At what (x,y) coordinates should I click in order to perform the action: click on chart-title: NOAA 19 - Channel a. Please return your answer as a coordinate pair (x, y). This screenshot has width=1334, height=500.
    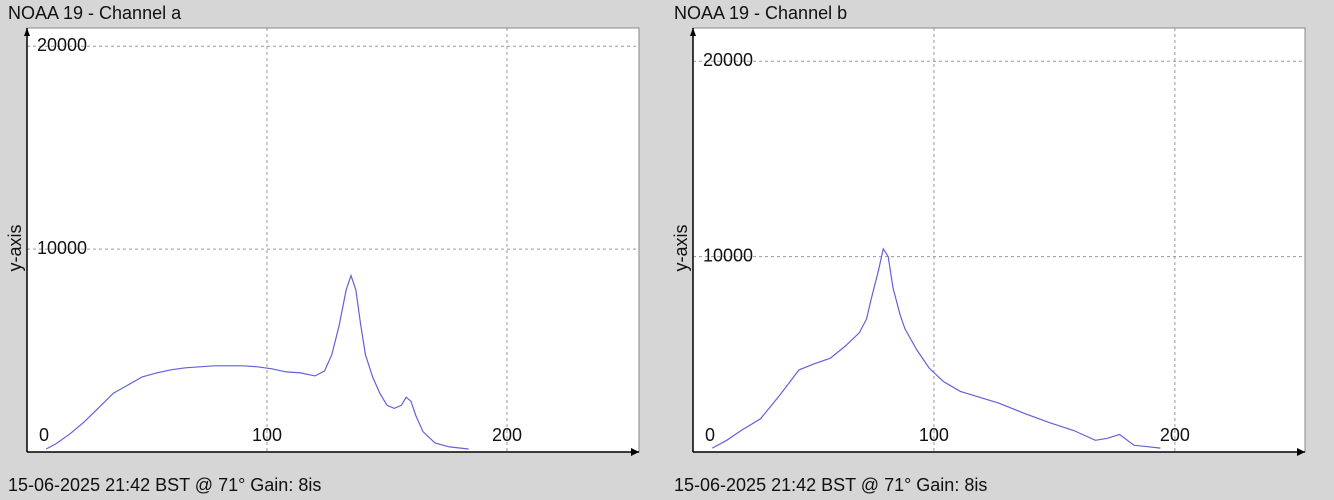
    Looking at the image, I should click on (95, 13).